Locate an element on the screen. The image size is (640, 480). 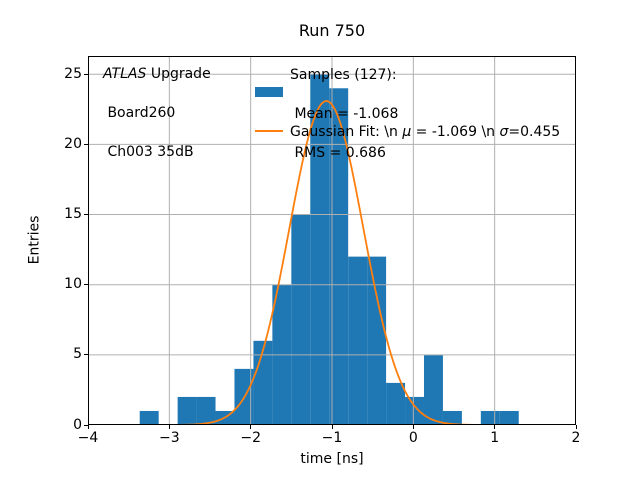
y-axis-label: Entries is located at coordinates (34, 240).